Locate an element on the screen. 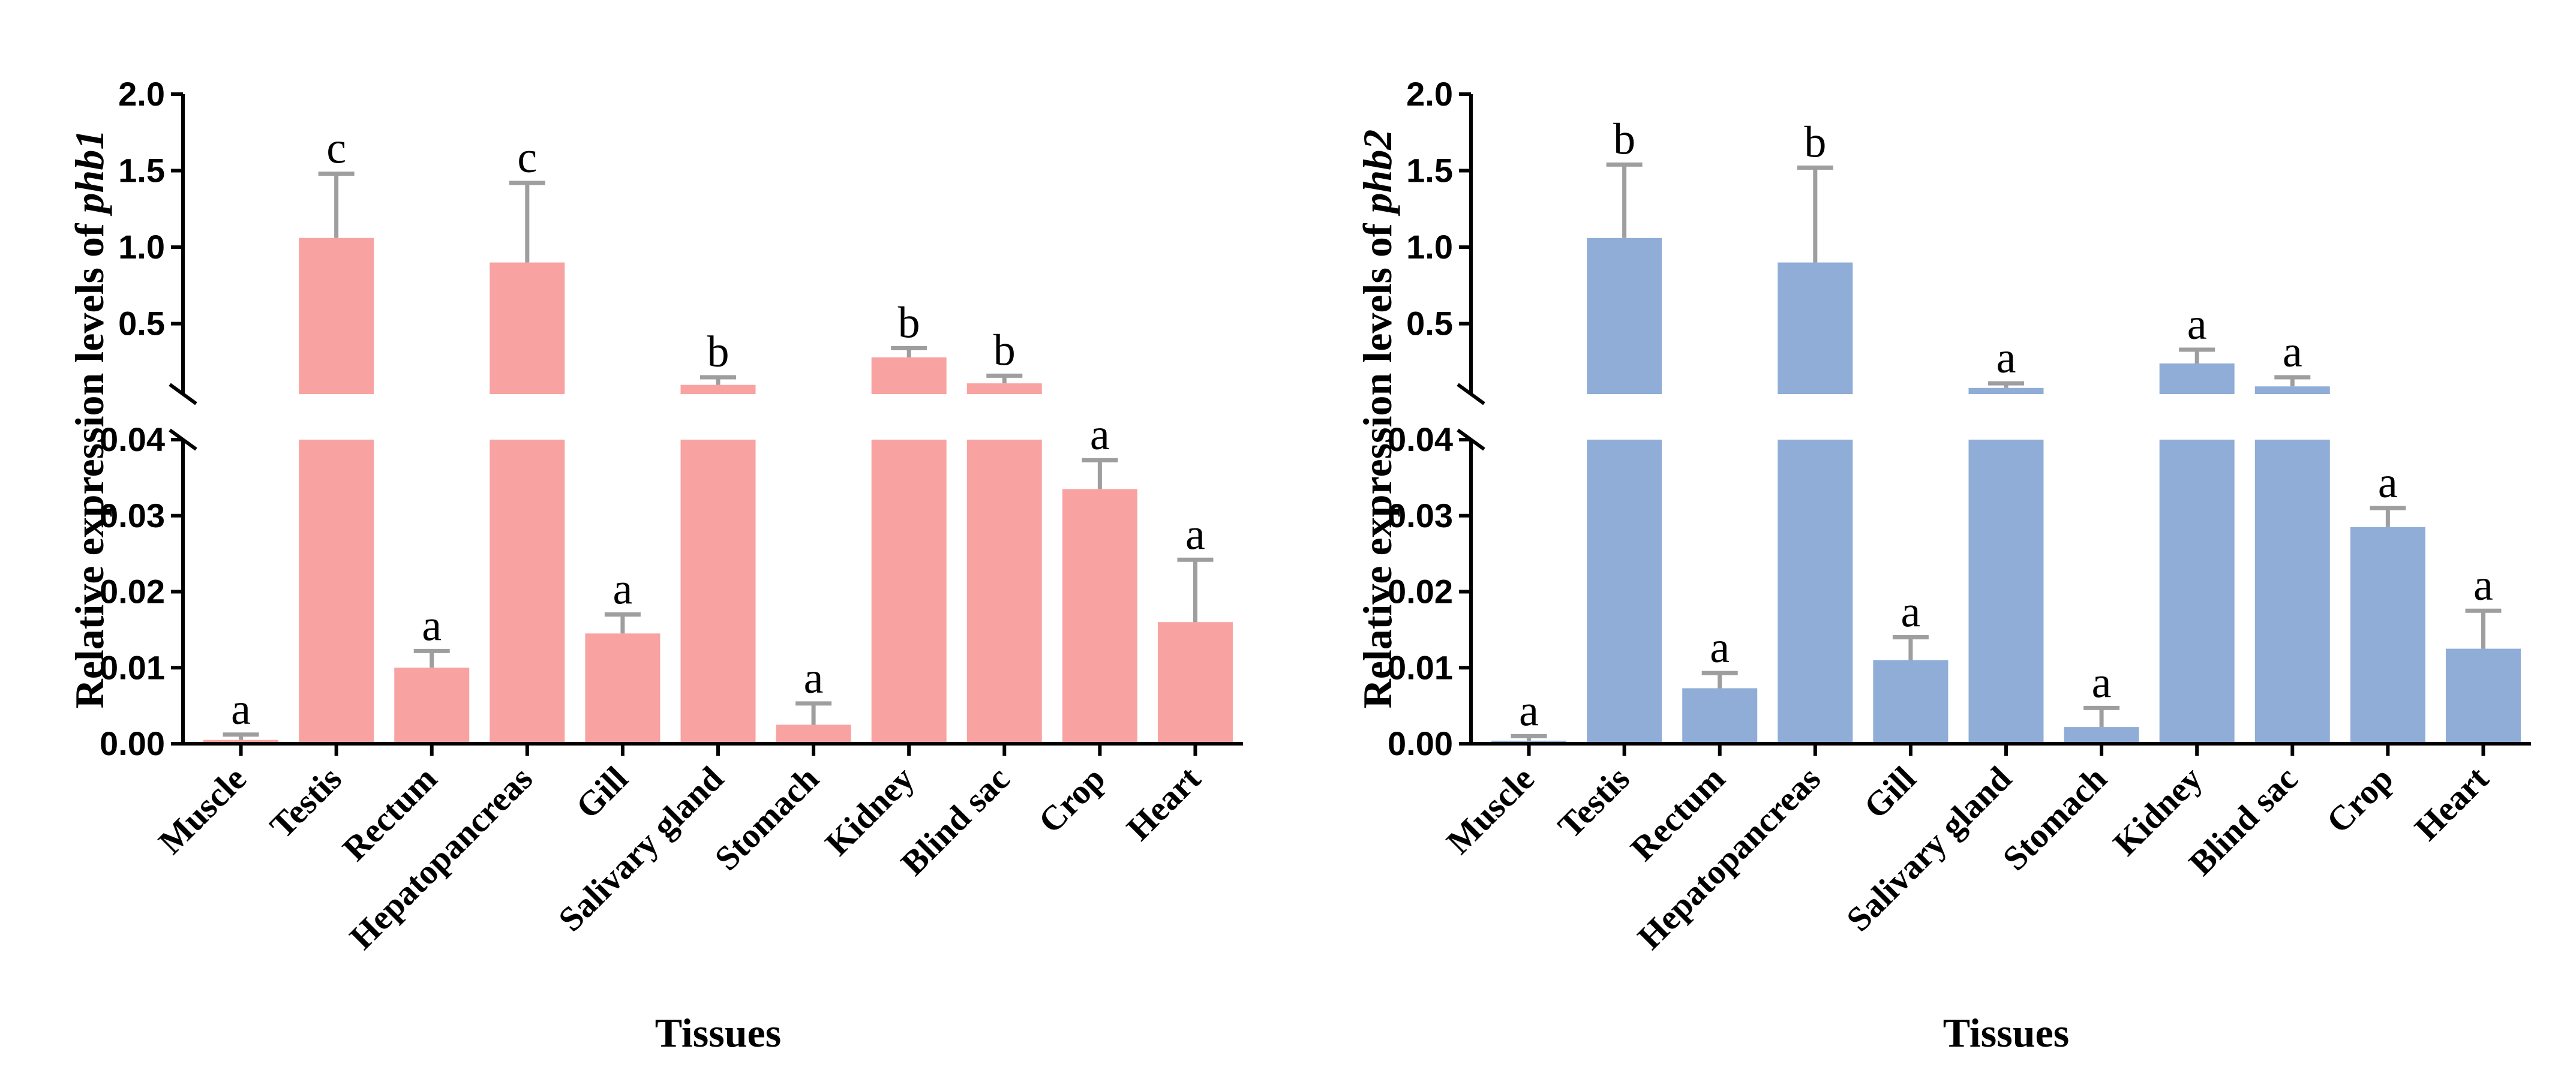 This screenshot has height=1076, width=2576. significance-letter-8: a is located at coordinates (2292, 352).